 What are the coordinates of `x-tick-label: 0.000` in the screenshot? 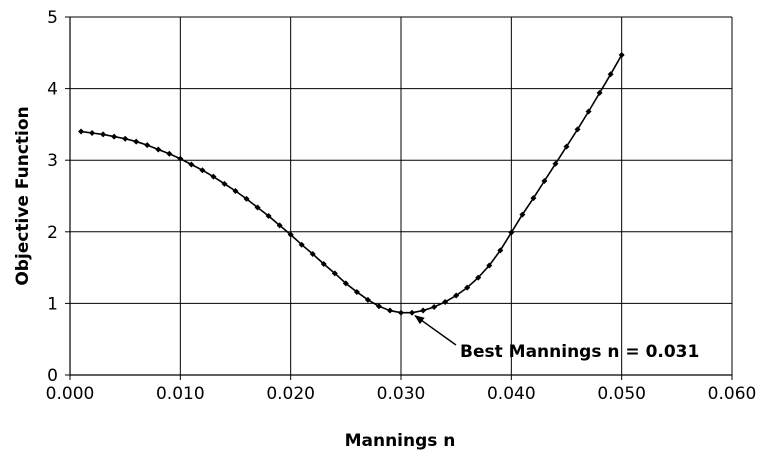 It's located at (70, 394).